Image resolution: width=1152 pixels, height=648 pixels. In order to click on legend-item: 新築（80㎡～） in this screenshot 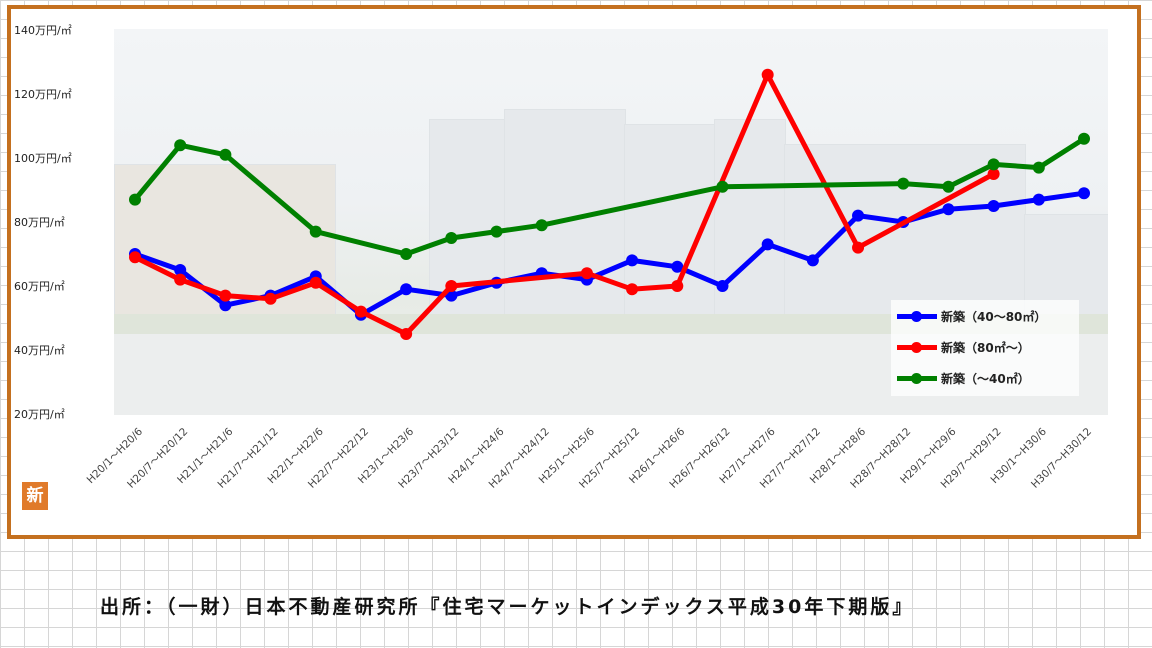, I will do `click(963, 347)`.